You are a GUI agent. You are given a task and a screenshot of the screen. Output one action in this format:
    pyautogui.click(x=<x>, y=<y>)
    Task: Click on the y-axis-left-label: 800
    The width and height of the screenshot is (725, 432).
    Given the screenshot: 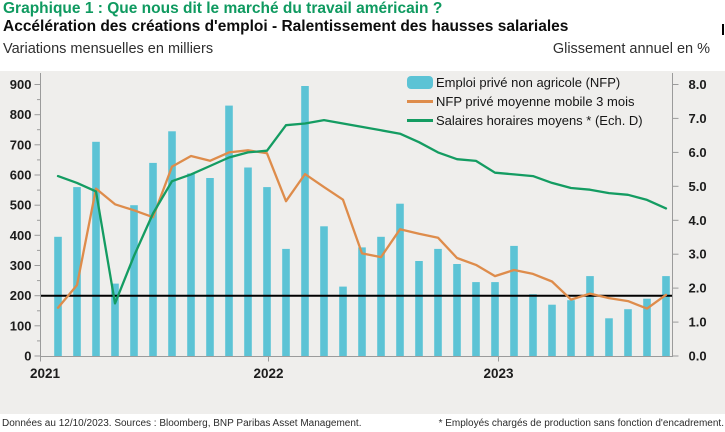 What is the action you would take?
    pyautogui.click(x=21, y=114)
    